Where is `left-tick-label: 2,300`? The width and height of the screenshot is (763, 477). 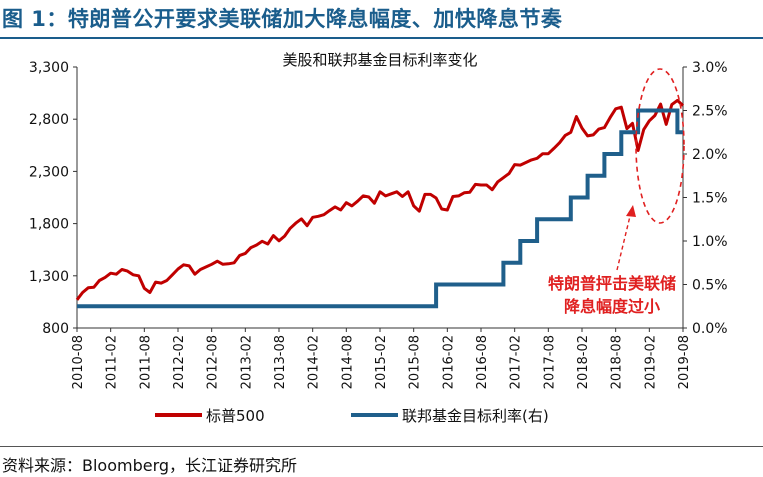 left-tick-label: 2,300 is located at coordinates (49, 172).